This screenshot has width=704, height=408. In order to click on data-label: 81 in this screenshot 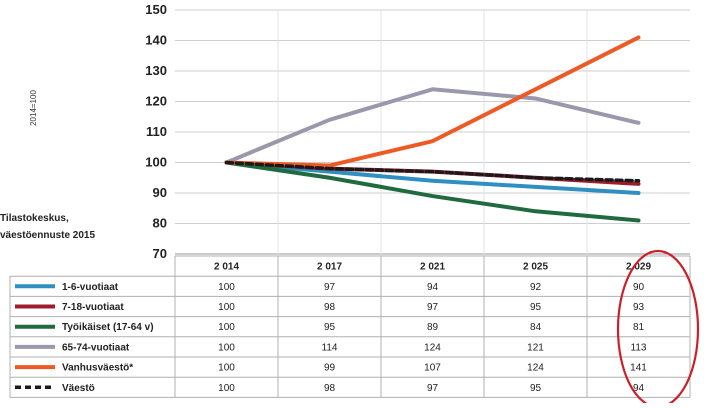, I will do `click(639, 327)`.